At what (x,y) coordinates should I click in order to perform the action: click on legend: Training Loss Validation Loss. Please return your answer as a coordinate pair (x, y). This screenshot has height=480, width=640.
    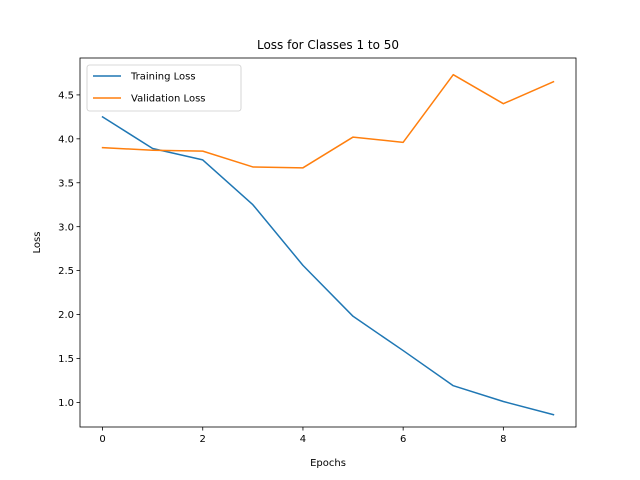
    Looking at the image, I should click on (164, 88).